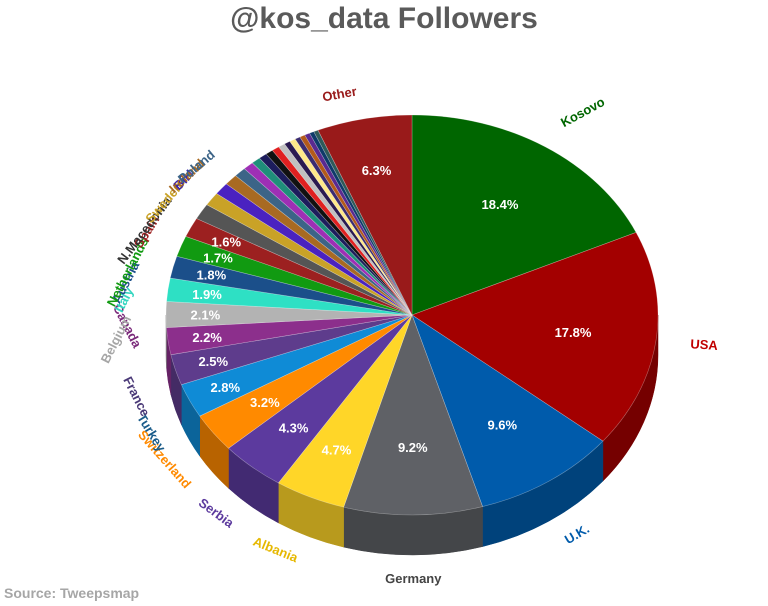 Image resolution: width=768 pixels, height=606 pixels. Describe the element at coordinates (225, 387) in the screenshot. I see `value-label-turkey: 2.8%` at that location.